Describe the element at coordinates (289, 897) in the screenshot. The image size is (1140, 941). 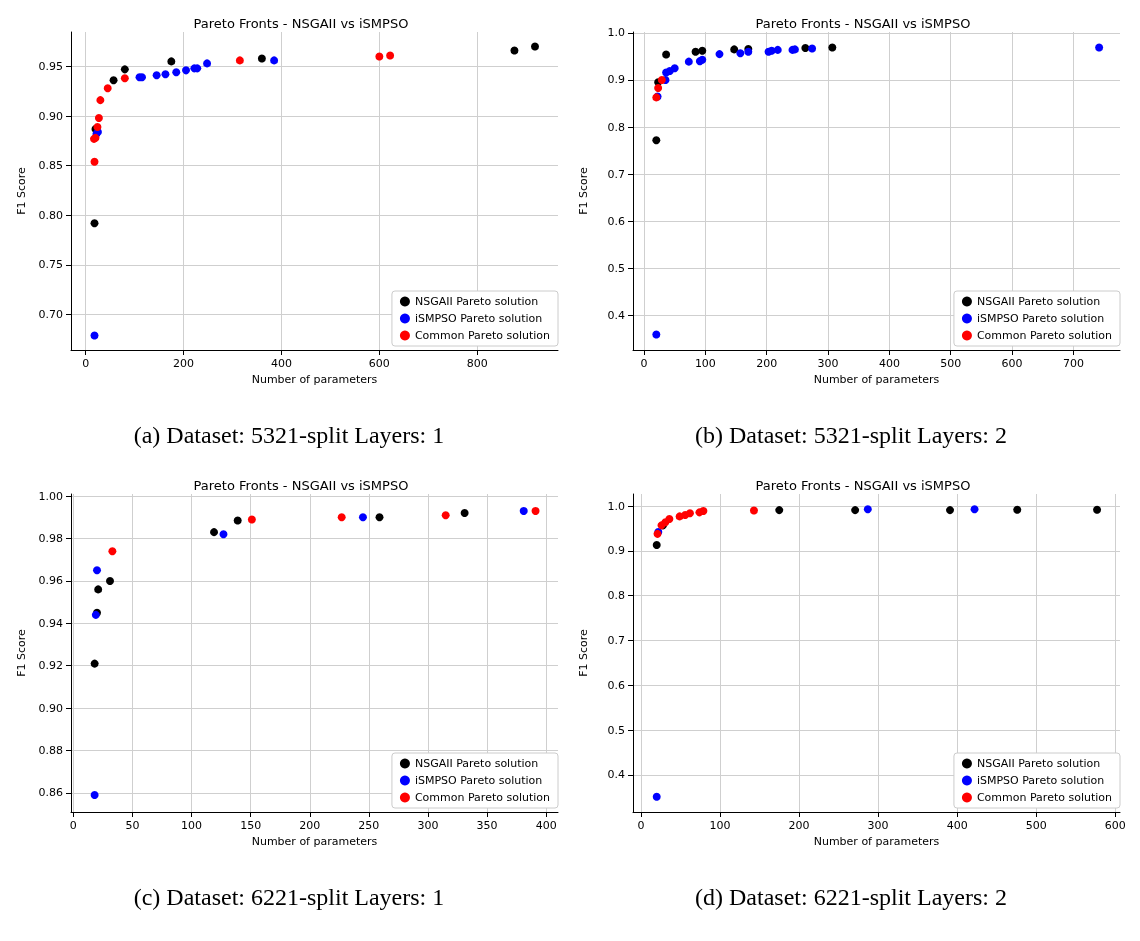
I see `text: (c) Dataset: 6221-split Layers: 1` at that location.